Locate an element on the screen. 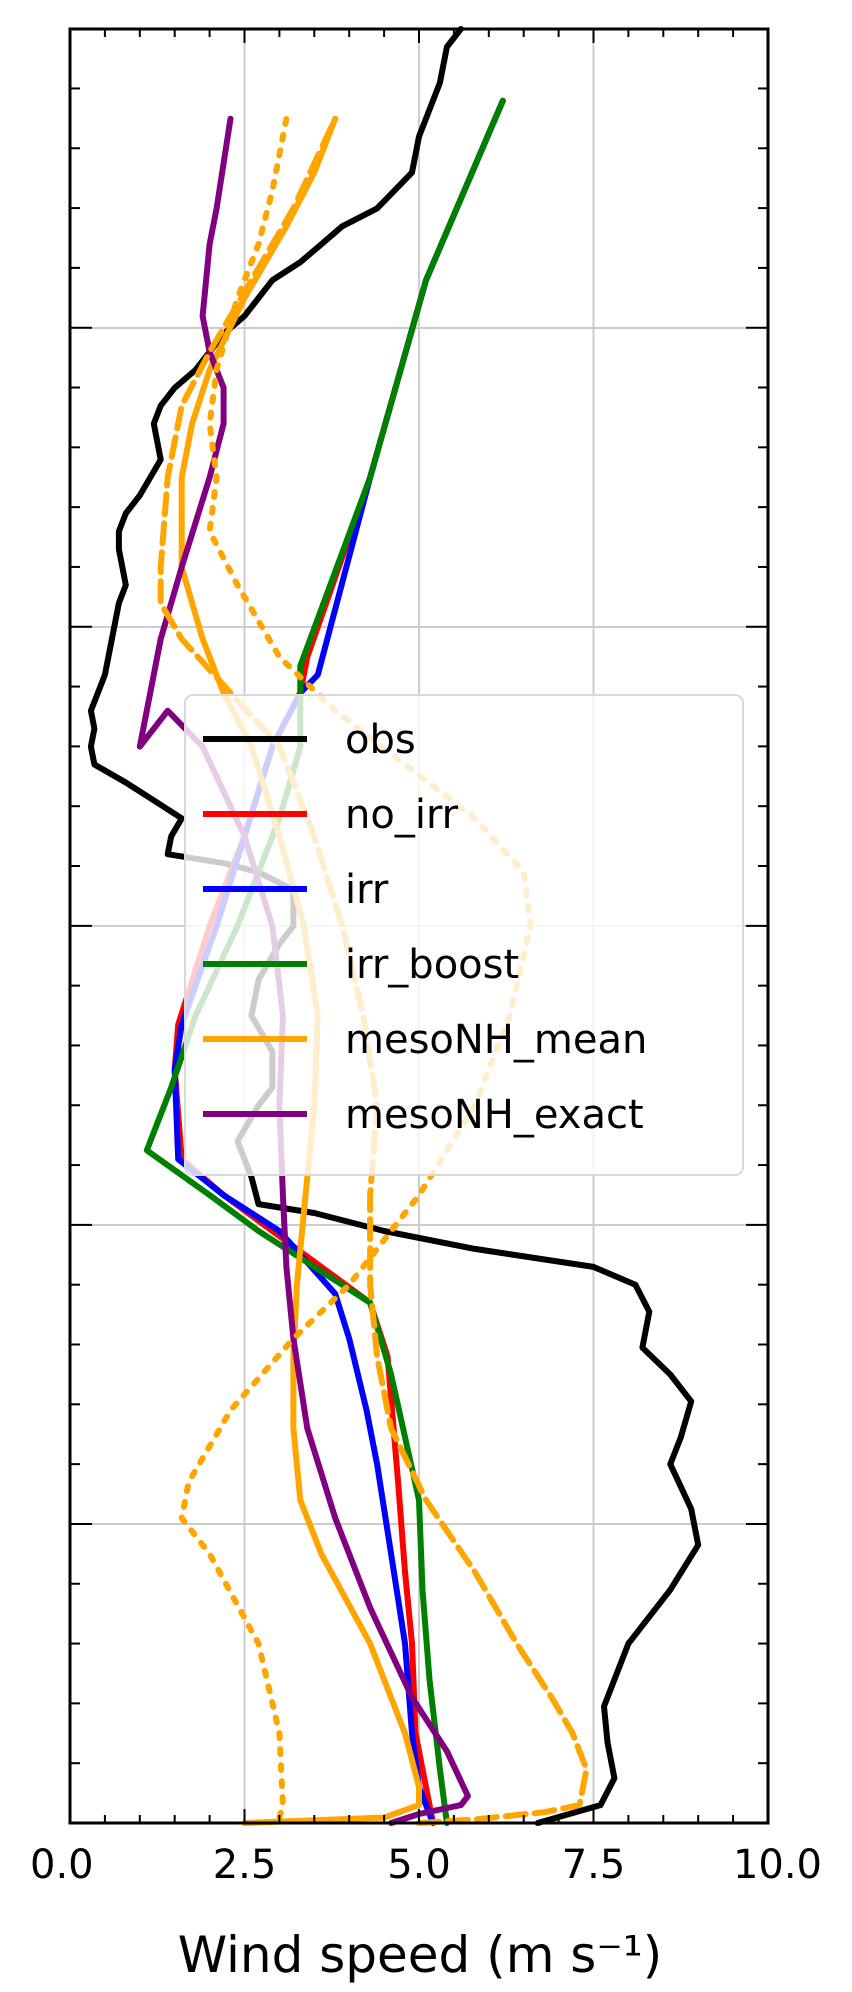 Image resolution: width=852 pixels, height=1992 pixels. legend-label-no-irr: no_irr is located at coordinates (402, 815).